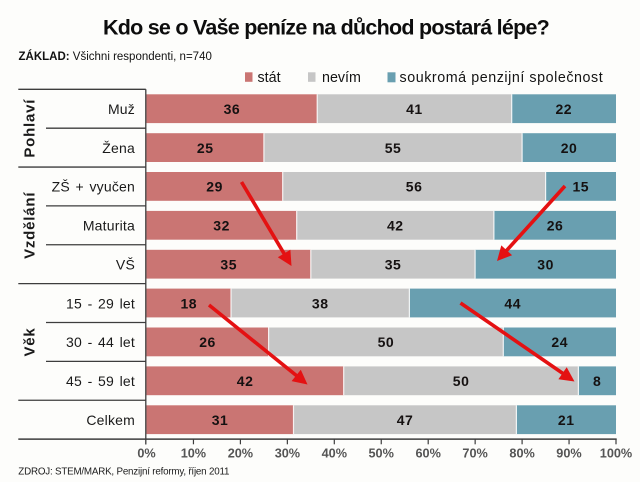 Image resolution: width=640 pixels, height=487 pixels. What do you see at coordinates (502, 78) in the screenshot?
I see `svg-text: soukromá penzijní společnost` at bounding box center [502, 78].